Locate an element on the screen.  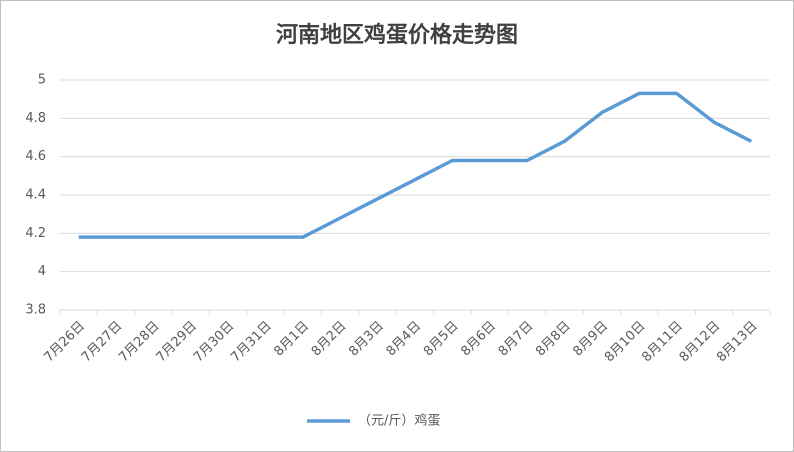
y-tick-label: 4.4 is located at coordinates (35, 195).